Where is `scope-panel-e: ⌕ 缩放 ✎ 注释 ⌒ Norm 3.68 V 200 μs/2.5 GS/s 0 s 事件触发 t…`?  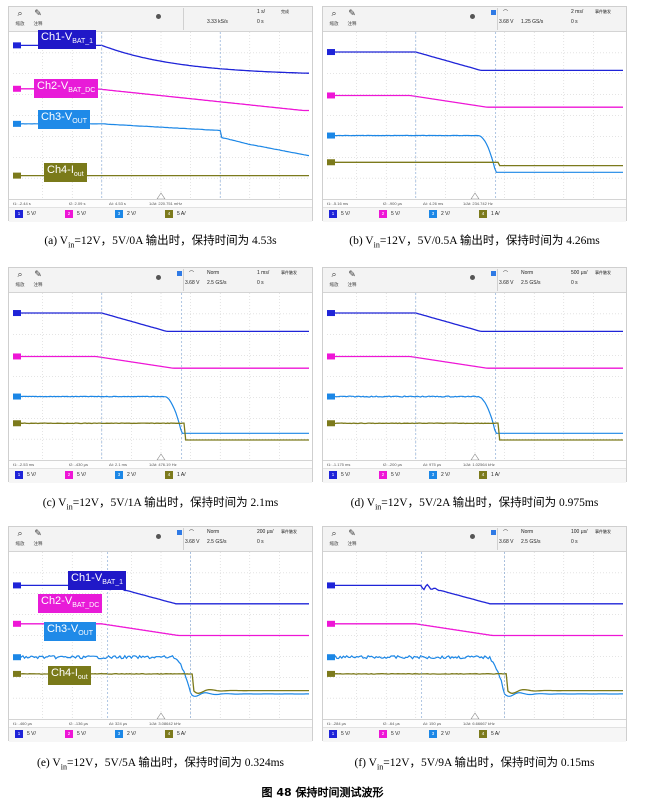 scope-panel-e: ⌕ 缩放 ✎ 注释 ⌒ Norm 3.68 V 200 μs/2.5 GS/s 0 s 事件触发 t… is located at coordinates (160, 634).